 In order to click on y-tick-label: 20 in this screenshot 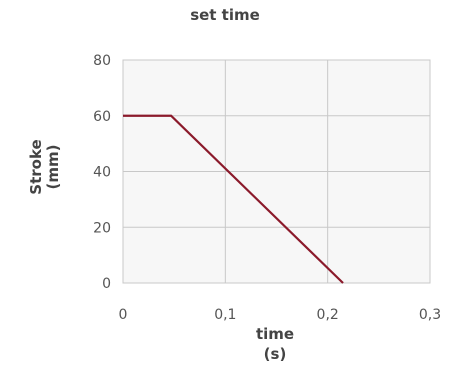, I will do `click(102, 228)`.